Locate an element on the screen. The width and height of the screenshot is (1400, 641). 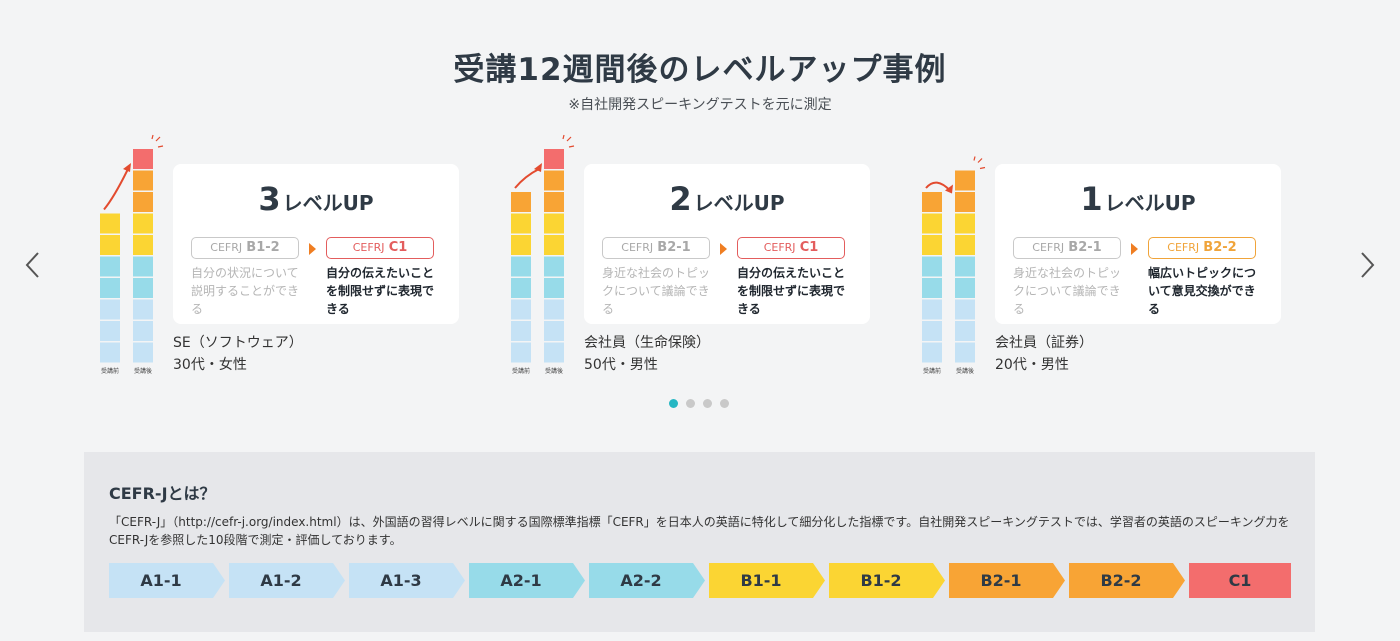
cefr-step-b1-2: B1-2 is located at coordinates (887, 580).